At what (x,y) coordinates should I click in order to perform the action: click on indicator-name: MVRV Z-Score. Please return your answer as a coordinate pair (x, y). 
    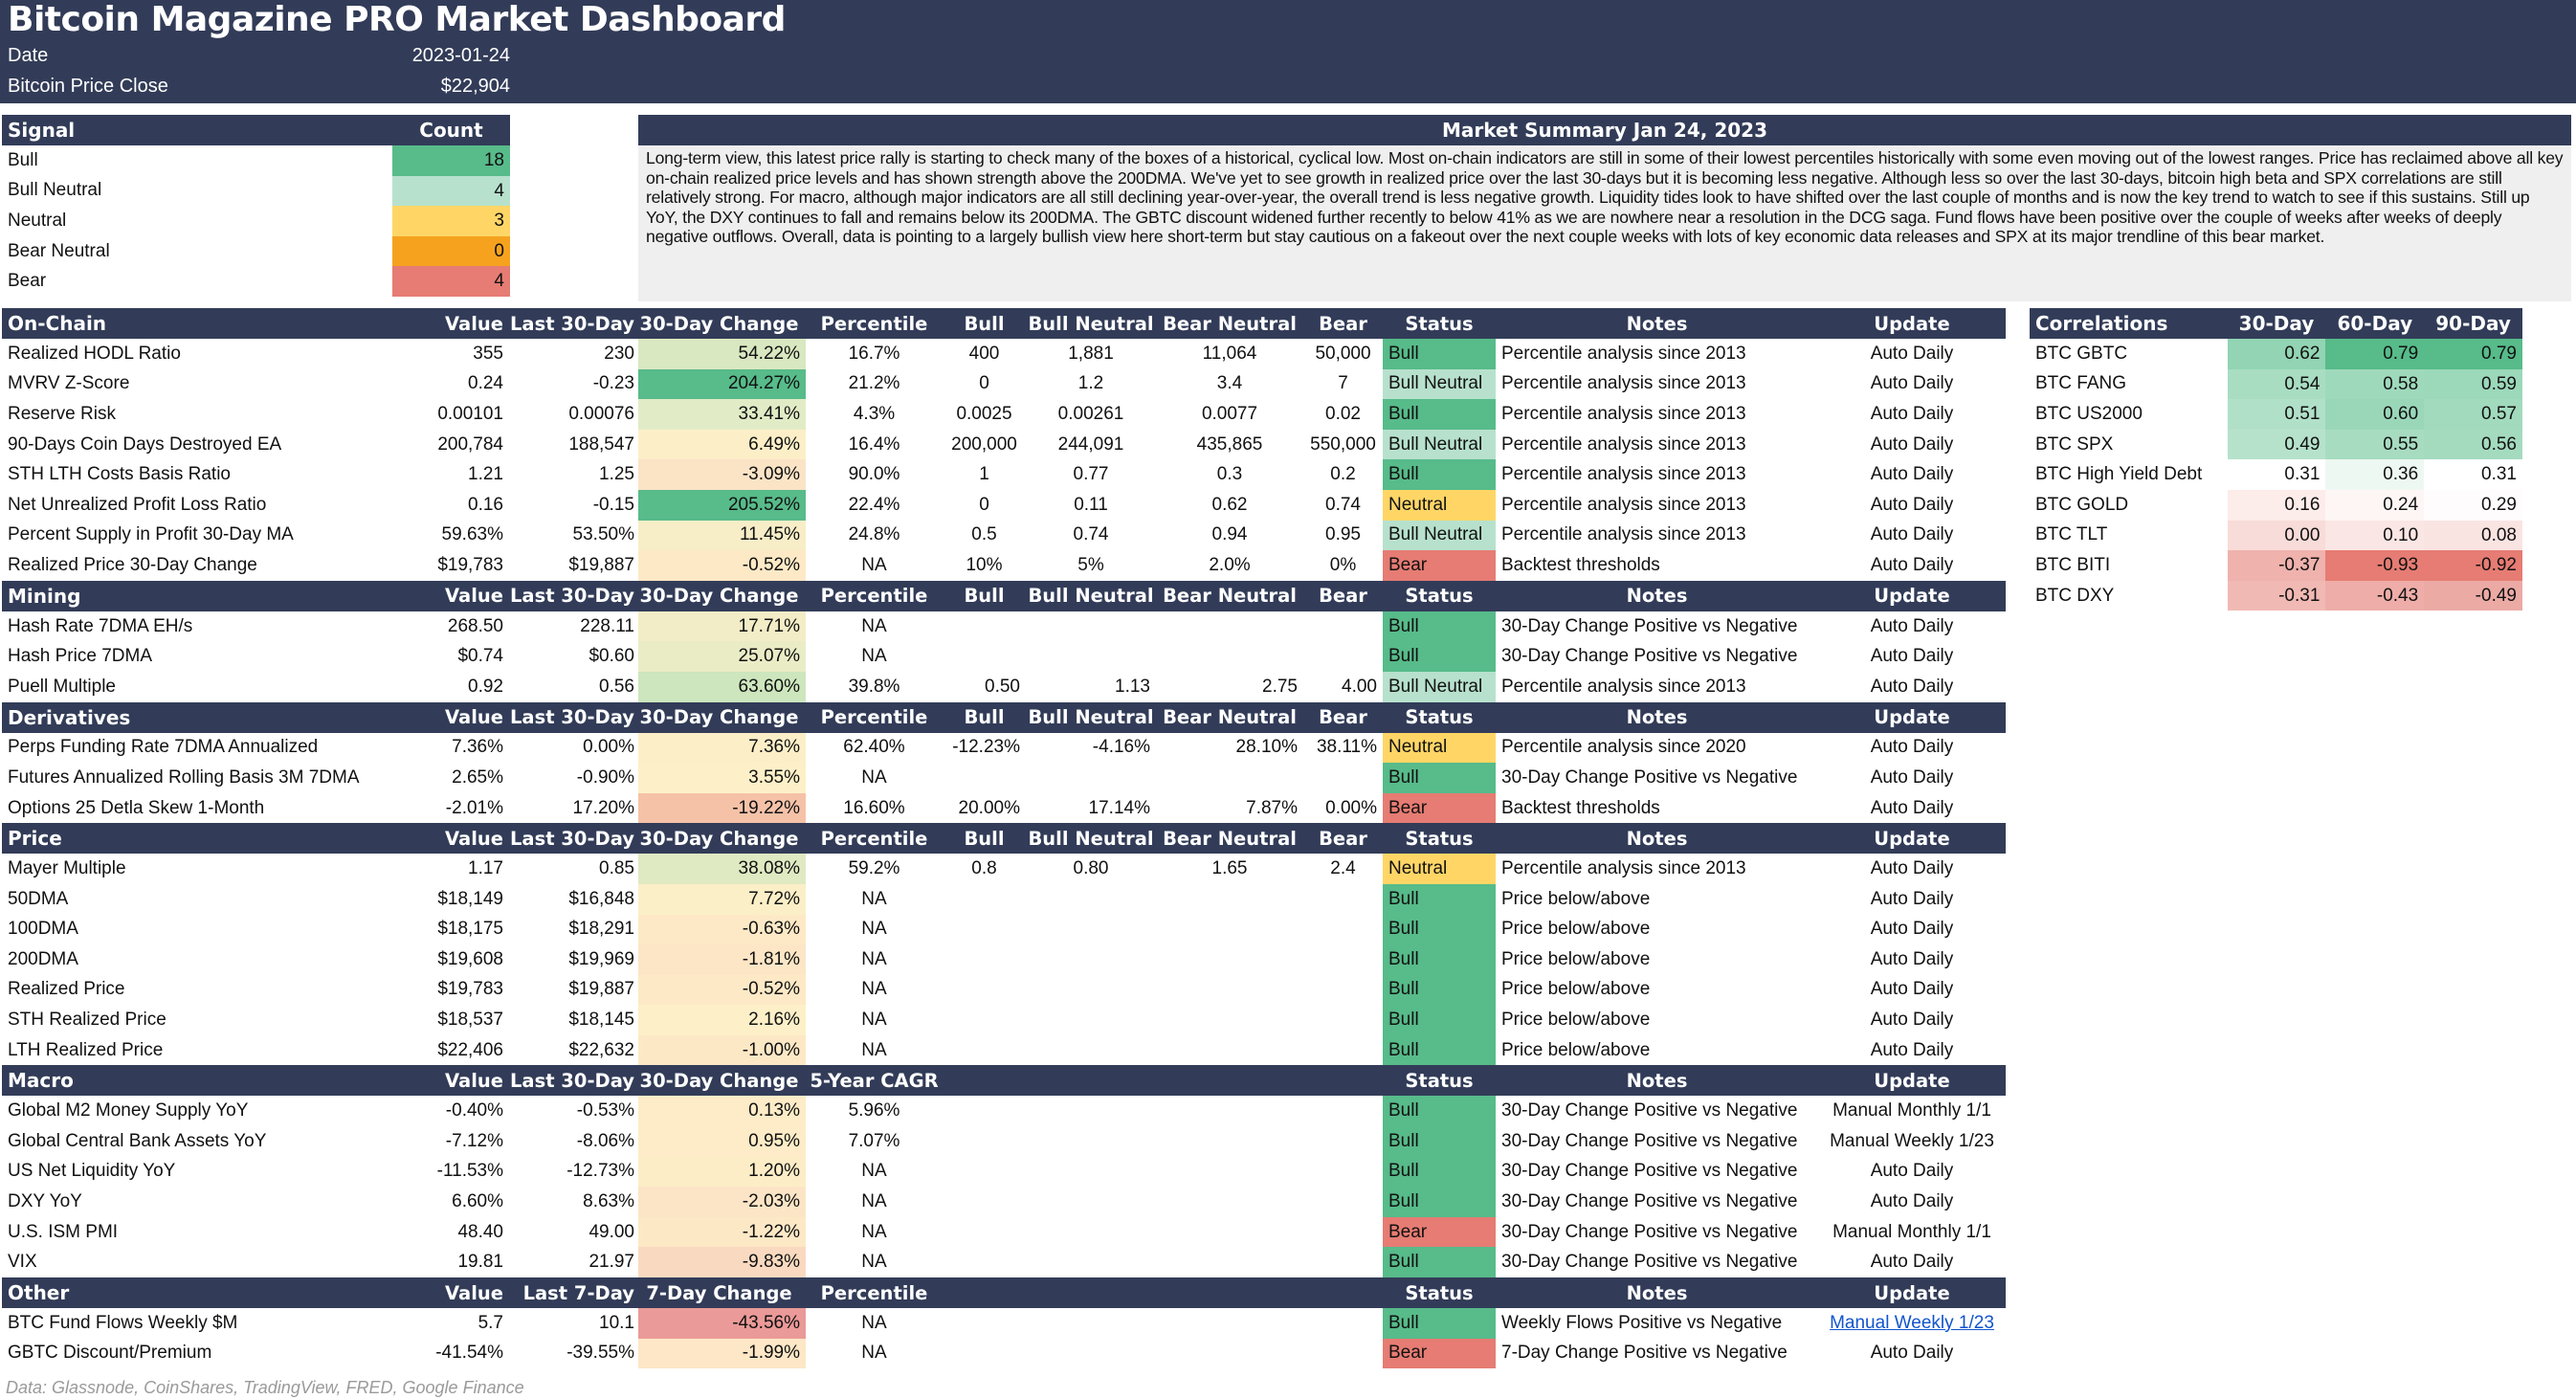
    Looking at the image, I should click on (69, 384).